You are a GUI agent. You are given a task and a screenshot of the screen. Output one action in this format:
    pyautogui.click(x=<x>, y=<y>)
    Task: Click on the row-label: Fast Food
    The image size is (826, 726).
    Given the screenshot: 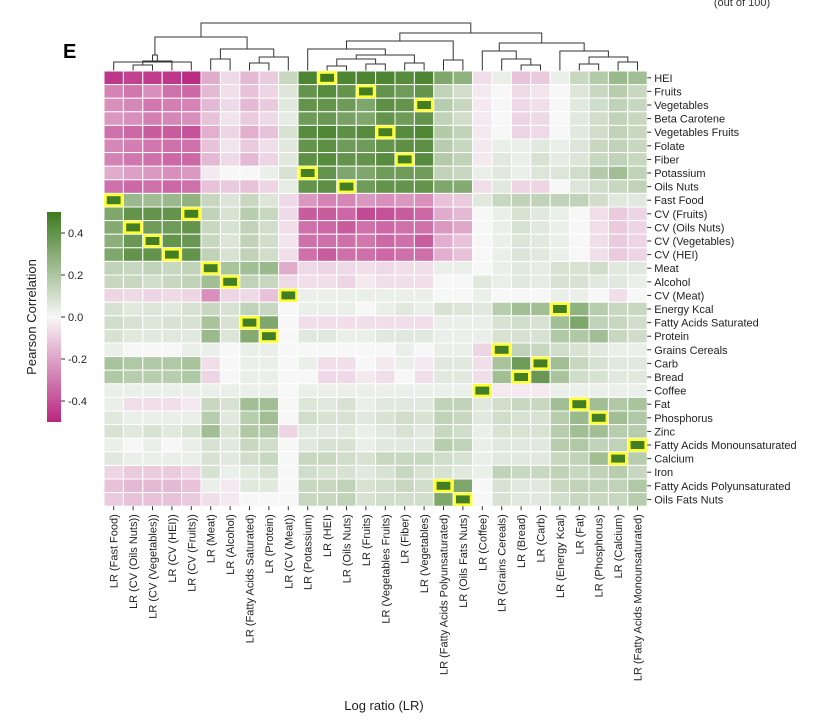 What is the action you would take?
    pyautogui.click(x=679, y=201)
    